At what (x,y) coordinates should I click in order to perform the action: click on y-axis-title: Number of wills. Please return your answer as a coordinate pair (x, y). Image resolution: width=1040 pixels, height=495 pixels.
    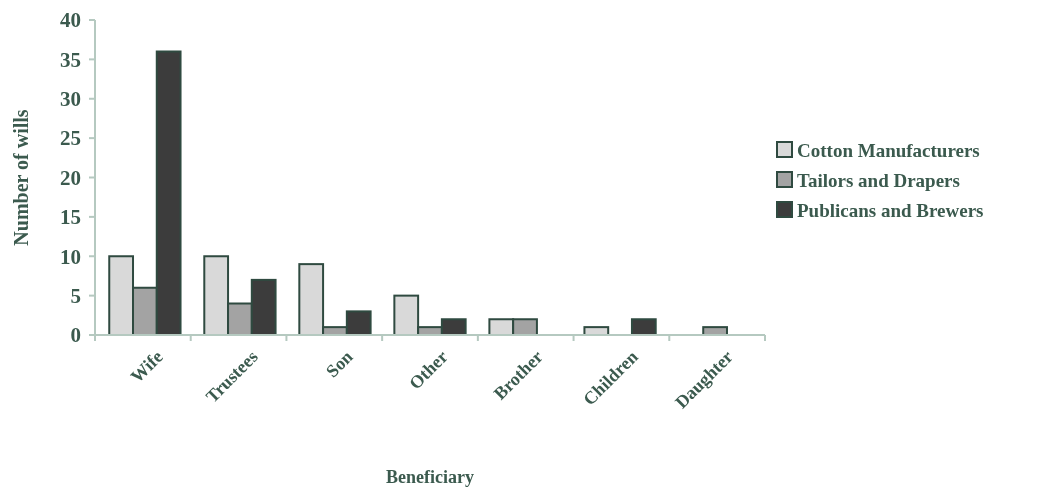
    Looking at the image, I should click on (21, 177).